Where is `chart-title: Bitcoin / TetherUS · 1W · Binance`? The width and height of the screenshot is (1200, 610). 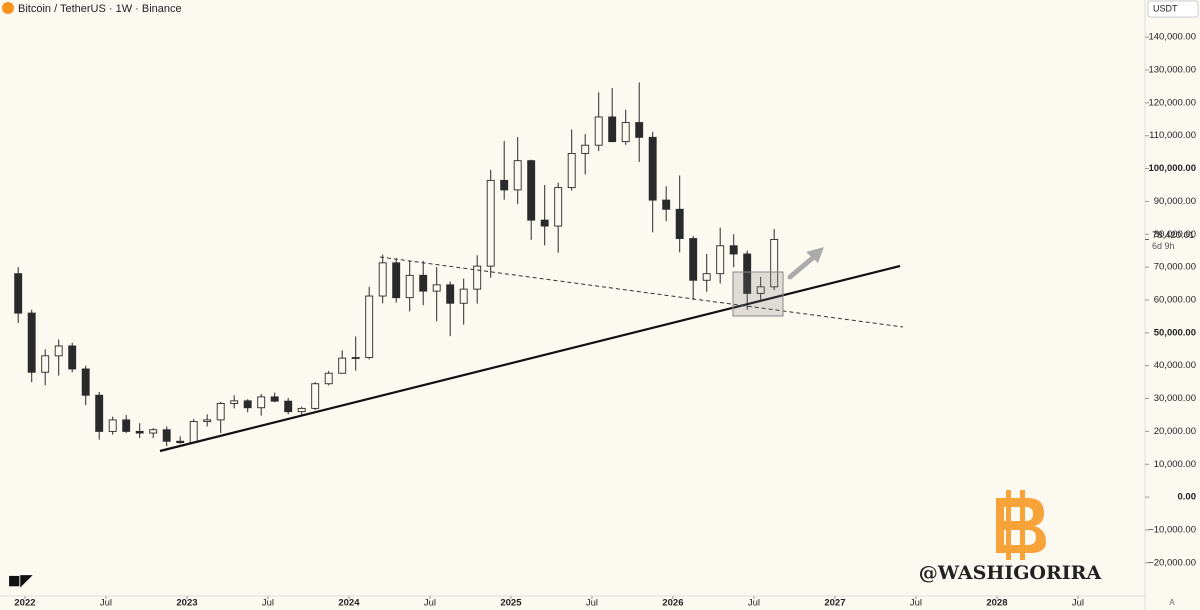 chart-title: Bitcoin / TetherUS · 1W · Binance is located at coordinates (100, 9).